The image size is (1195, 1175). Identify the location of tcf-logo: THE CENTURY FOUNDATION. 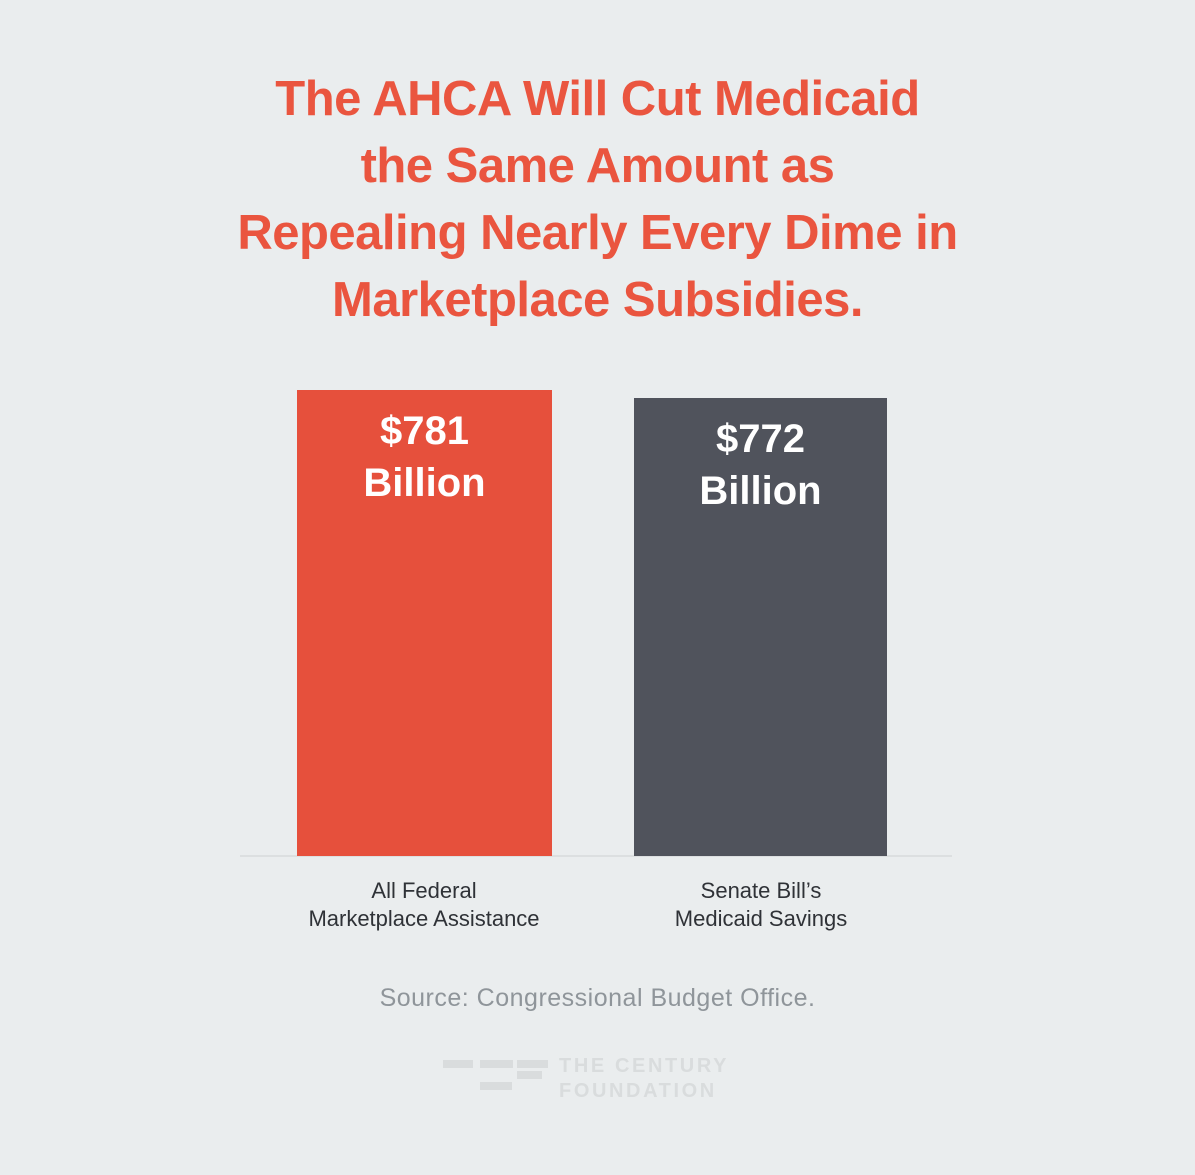
(603, 1081).